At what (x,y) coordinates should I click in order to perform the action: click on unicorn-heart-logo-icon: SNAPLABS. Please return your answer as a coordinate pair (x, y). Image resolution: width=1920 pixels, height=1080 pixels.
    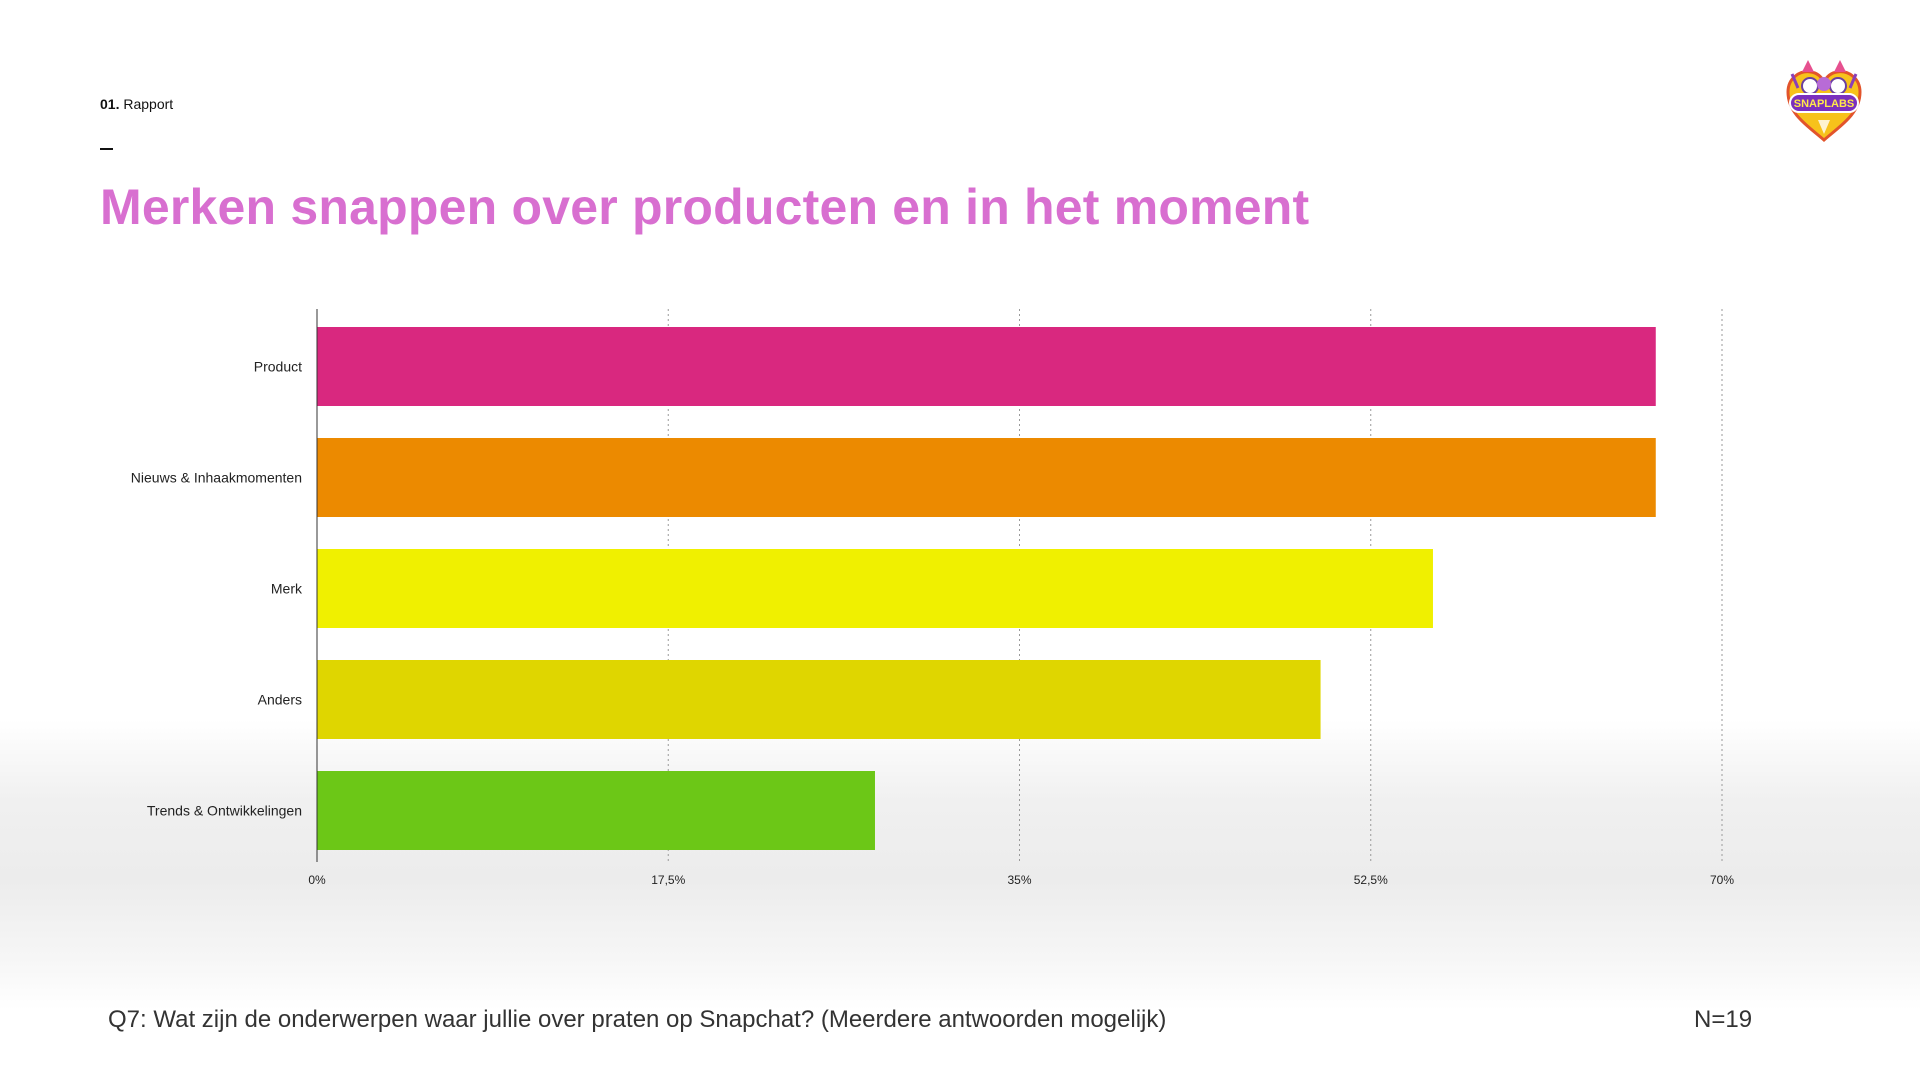
    Looking at the image, I should click on (1824, 101).